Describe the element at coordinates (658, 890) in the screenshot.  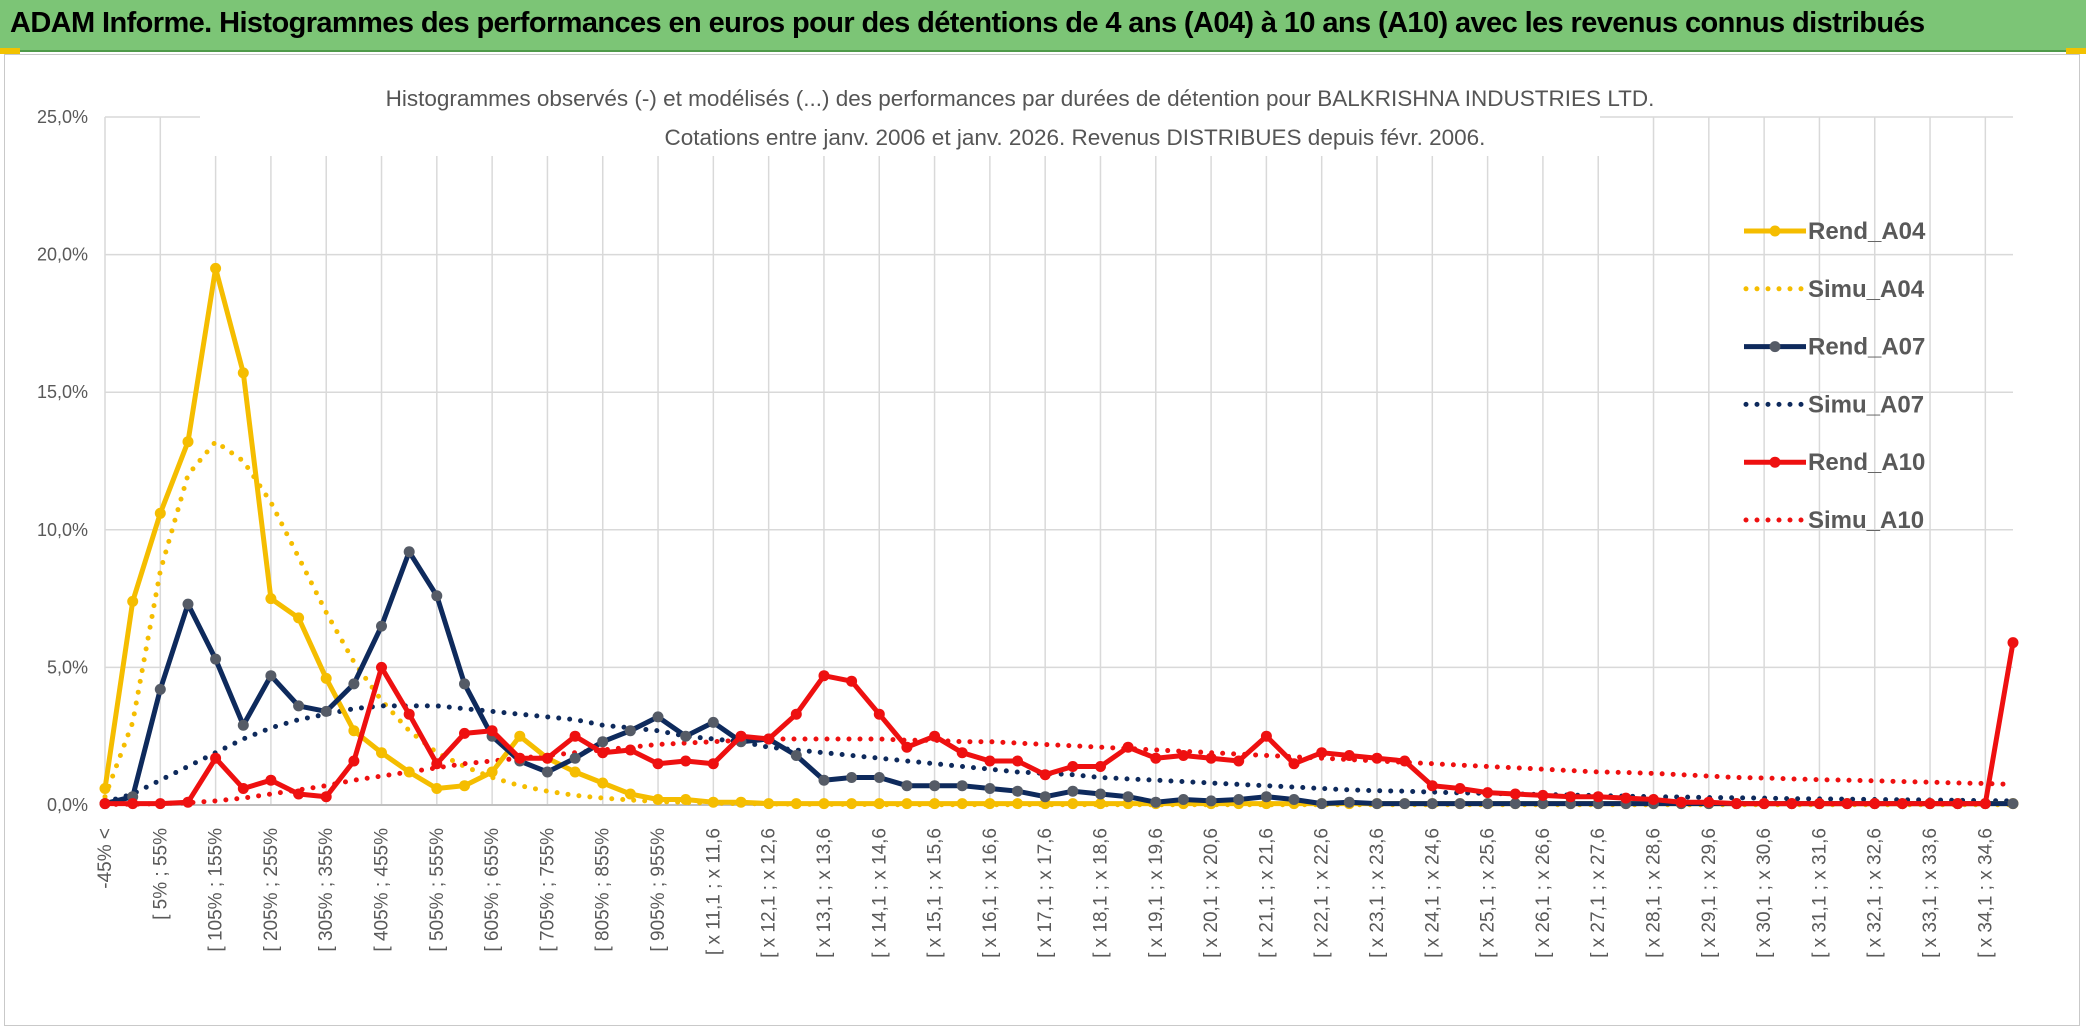
I see `x-tick-label: [ 905% ; 955%` at that location.